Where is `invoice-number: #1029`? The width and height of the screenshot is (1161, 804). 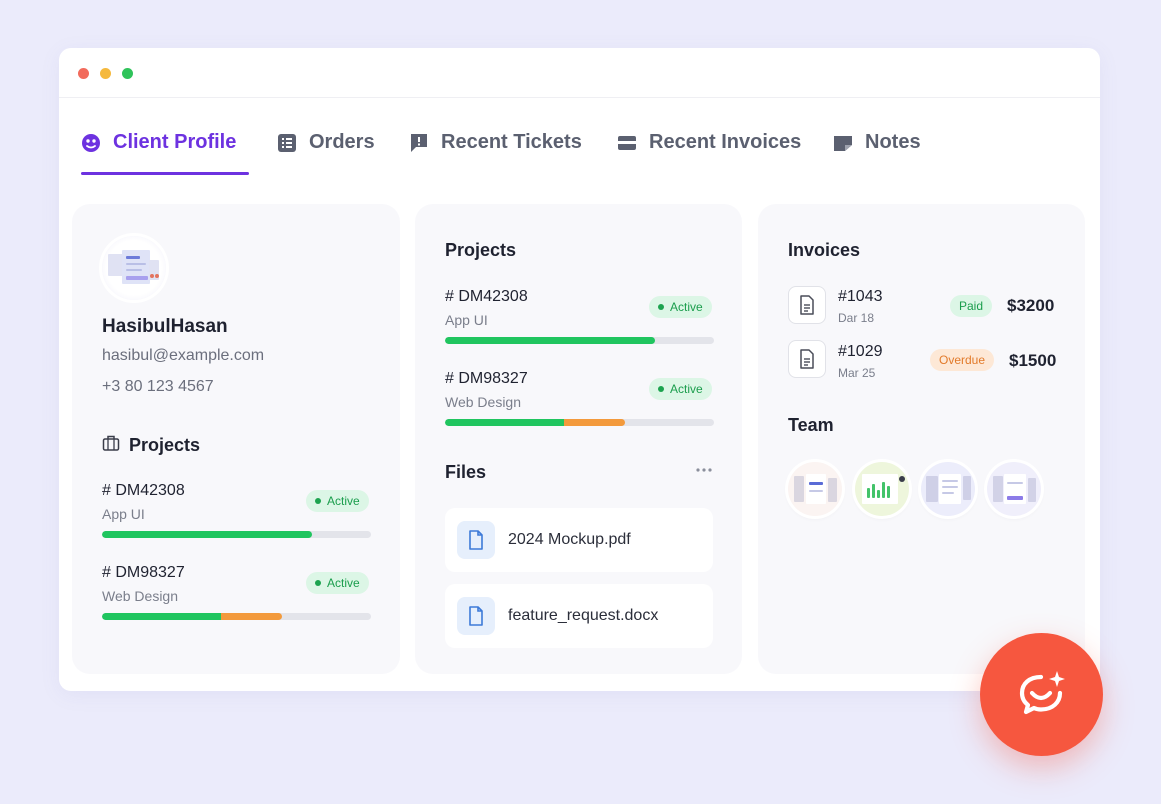 invoice-number: #1029 is located at coordinates (860, 351).